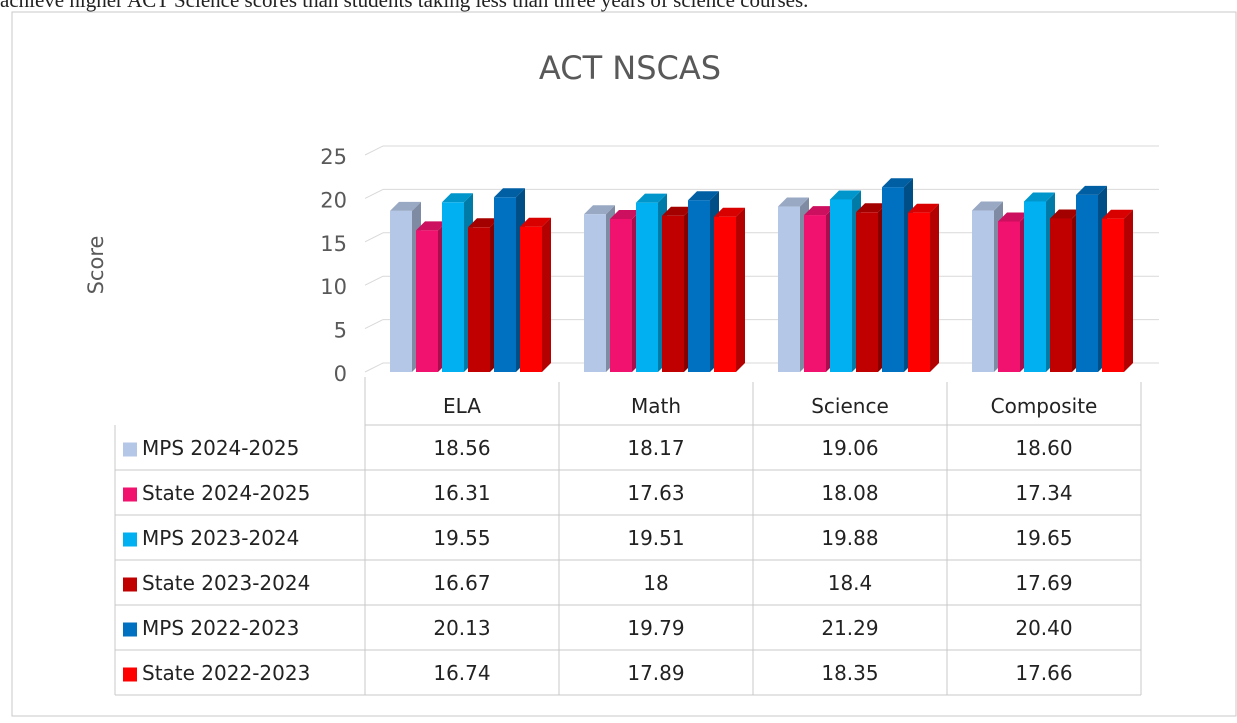 This screenshot has width=1237, height=723. I want to click on table-value: 16.74, so click(461, 673).